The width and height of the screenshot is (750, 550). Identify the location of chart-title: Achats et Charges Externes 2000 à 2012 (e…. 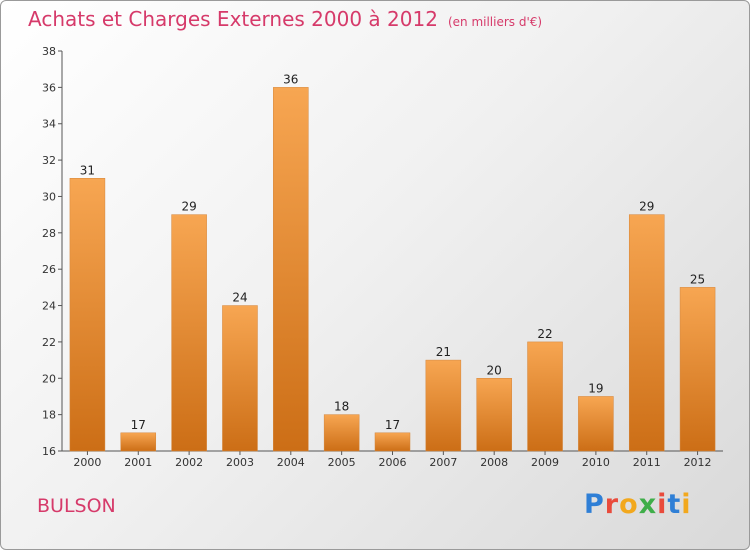
(285, 19).